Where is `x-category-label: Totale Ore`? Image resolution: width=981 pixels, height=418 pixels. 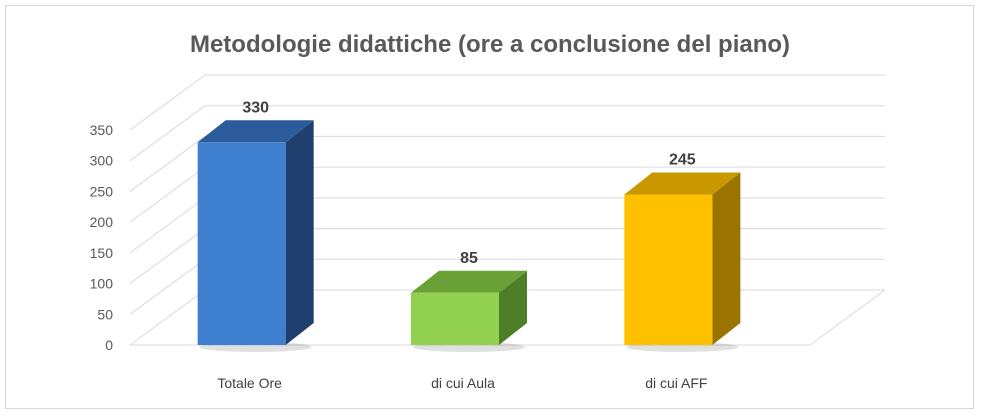 x-category-label: Totale Ore is located at coordinates (249, 383).